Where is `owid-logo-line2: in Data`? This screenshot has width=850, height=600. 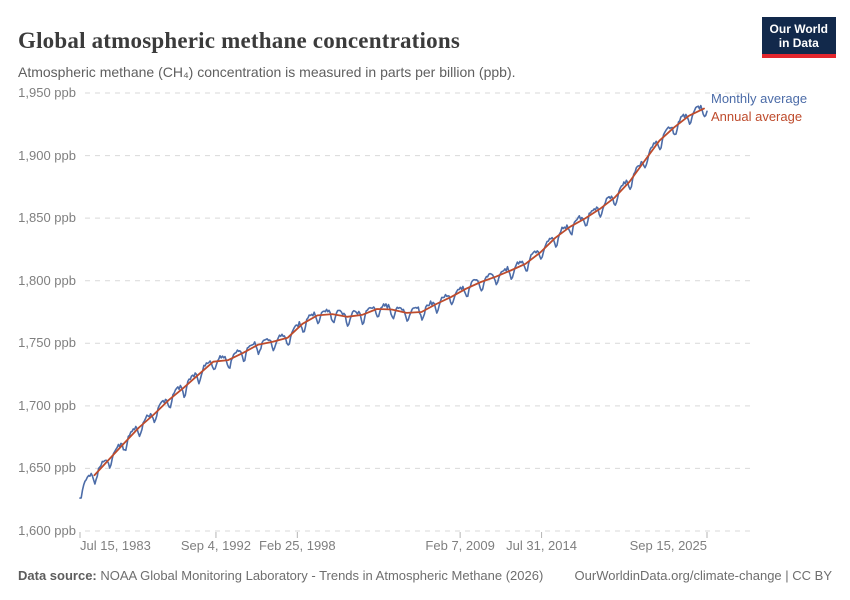
owid-logo-line2: in Data is located at coordinates (798, 43).